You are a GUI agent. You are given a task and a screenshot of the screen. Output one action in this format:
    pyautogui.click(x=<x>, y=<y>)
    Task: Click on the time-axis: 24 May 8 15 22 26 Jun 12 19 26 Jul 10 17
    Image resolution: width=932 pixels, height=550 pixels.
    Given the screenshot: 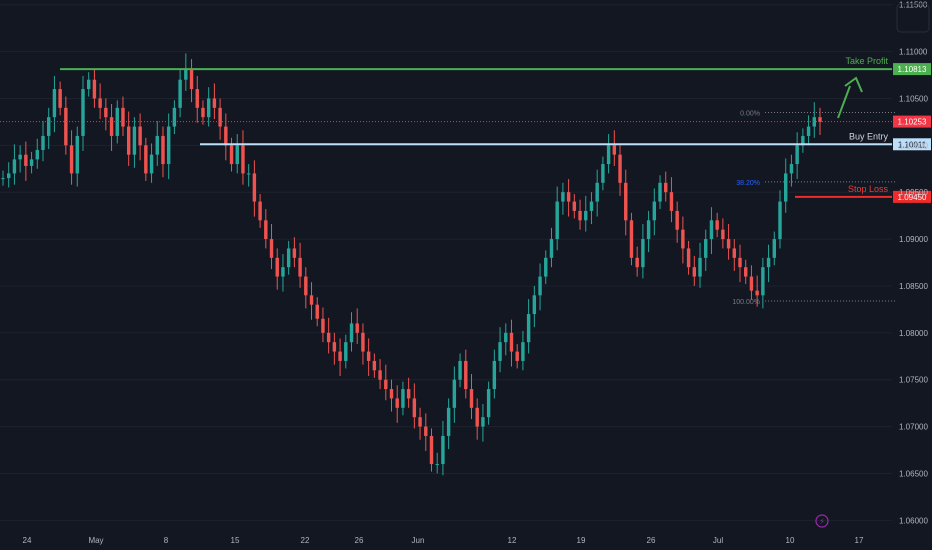 What is the action you would take?
    pyautogui.click(x=443, y=540)
    